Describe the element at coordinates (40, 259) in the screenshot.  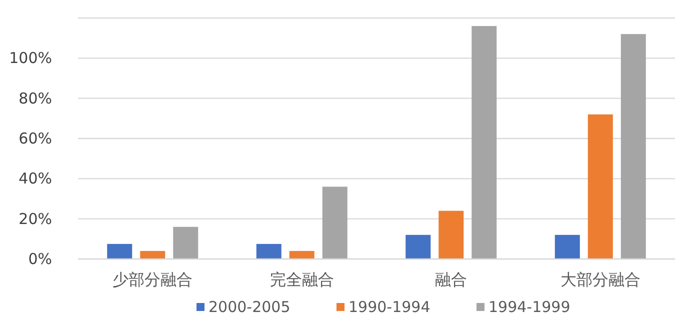
I see `y-tick-label: 0%` at that location.